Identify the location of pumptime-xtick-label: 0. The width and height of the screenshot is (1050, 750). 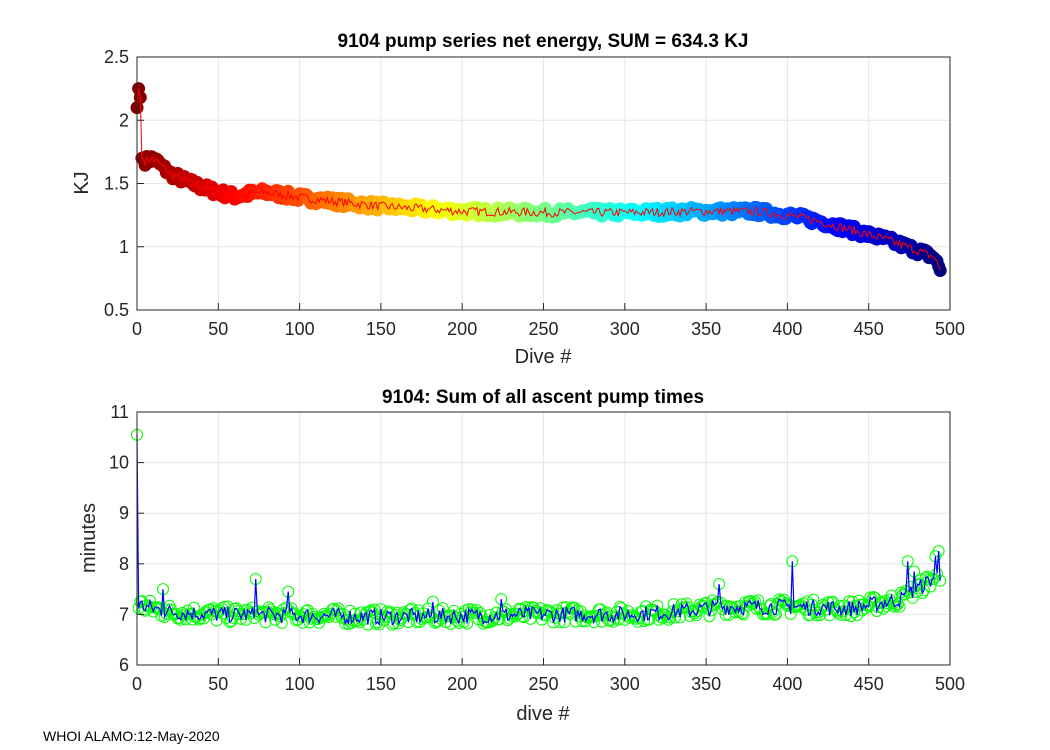
(137, 684).